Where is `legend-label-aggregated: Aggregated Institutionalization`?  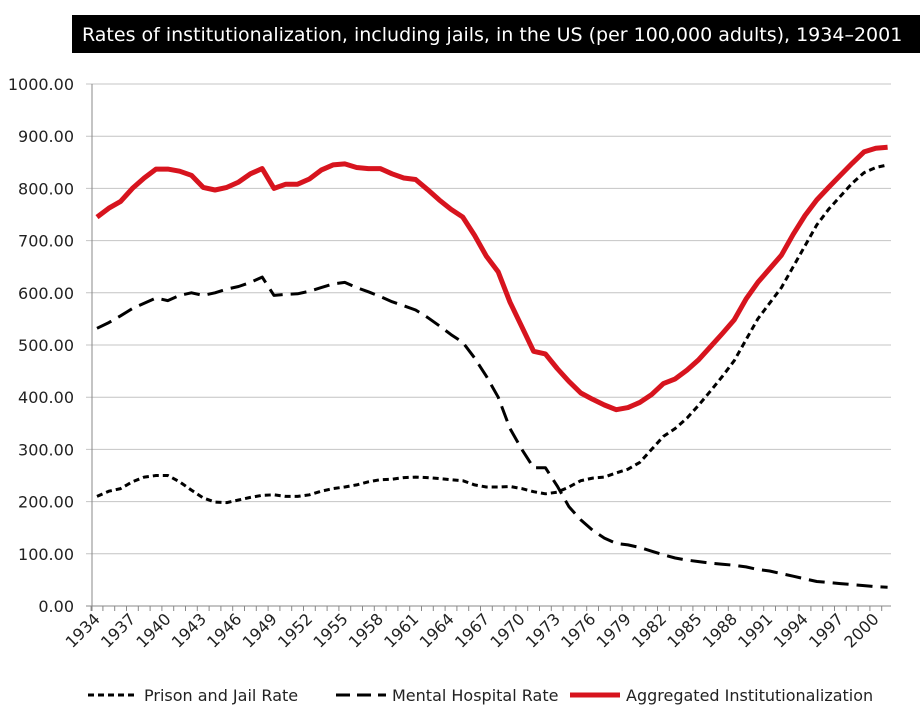
legend-label-aggregated: Aggregated Institutionalization is located at coordinates (749, 695).